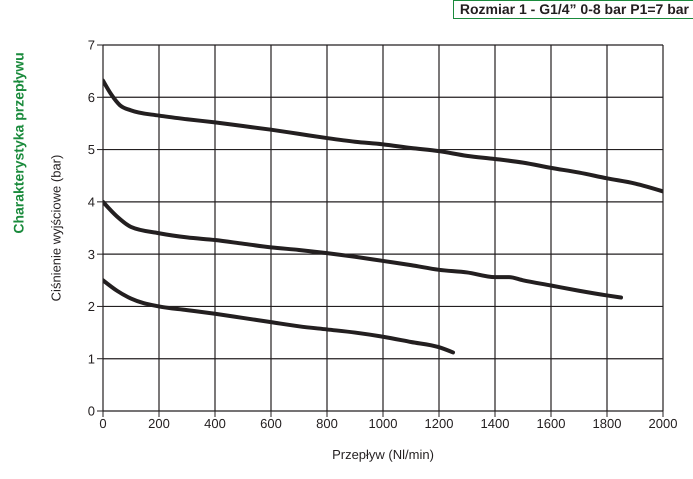 This screenshot has height=479, width=693. Describe the element at coordinates (91, 254) in the screenshot. I see `y-tick-label: 3` at that location.